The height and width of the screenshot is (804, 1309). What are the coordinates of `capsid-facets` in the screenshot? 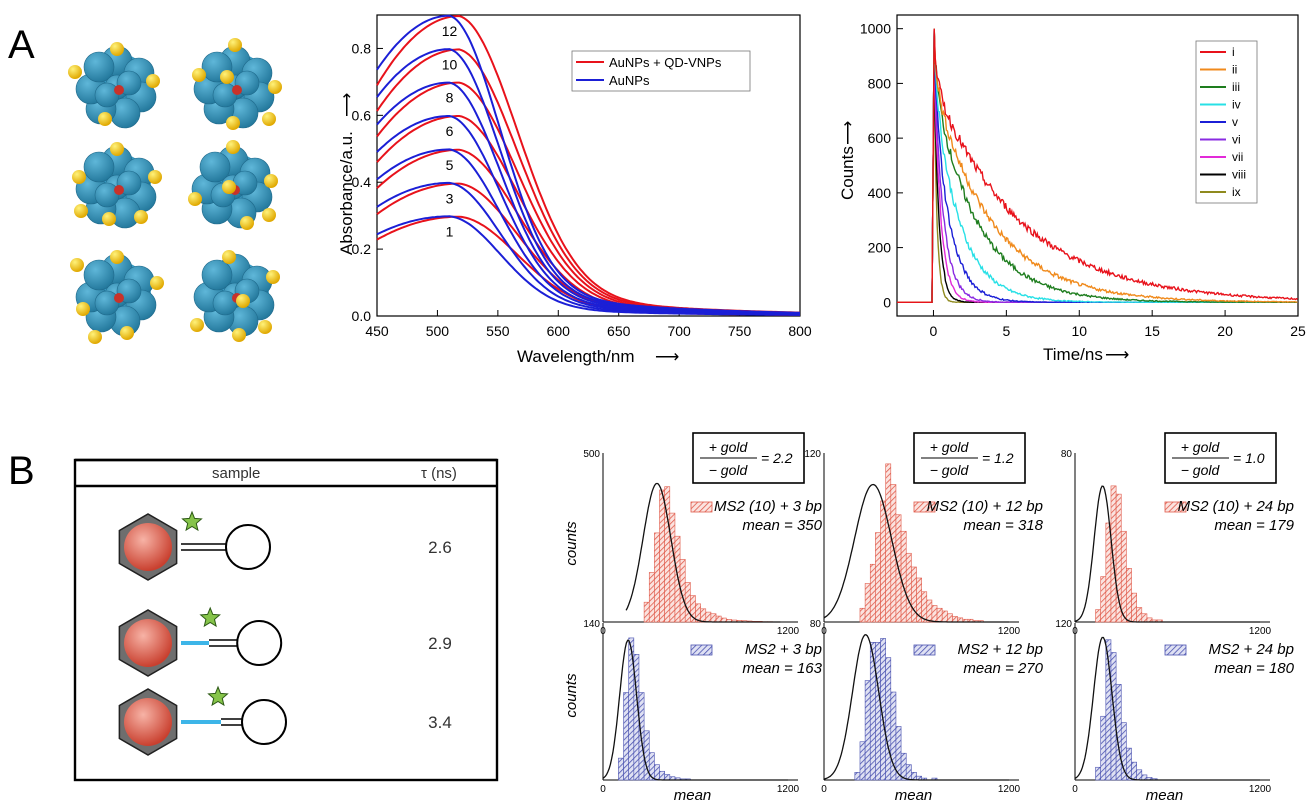 It's located at (148, 643).